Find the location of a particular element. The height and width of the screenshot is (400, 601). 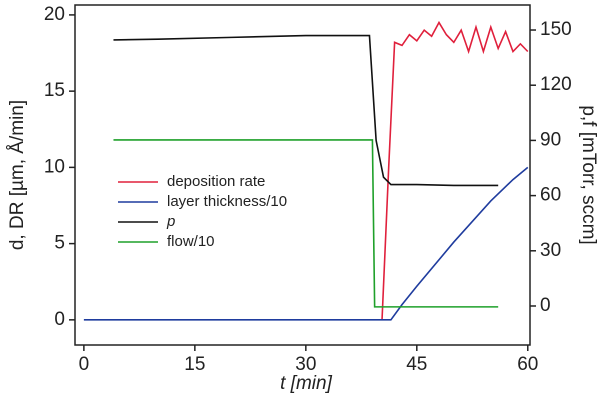

x-tick-label: 45 is located at coordinates (416, 364).